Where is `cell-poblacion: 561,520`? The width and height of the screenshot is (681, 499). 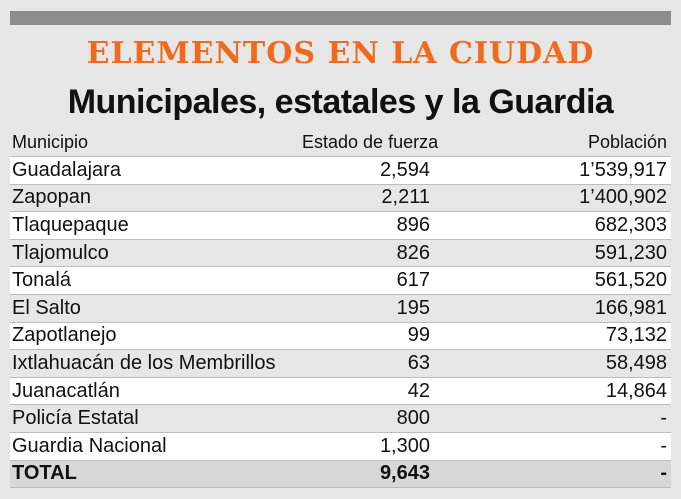 cell-poblacion: 561,520 is located at coordinates (630, 280).